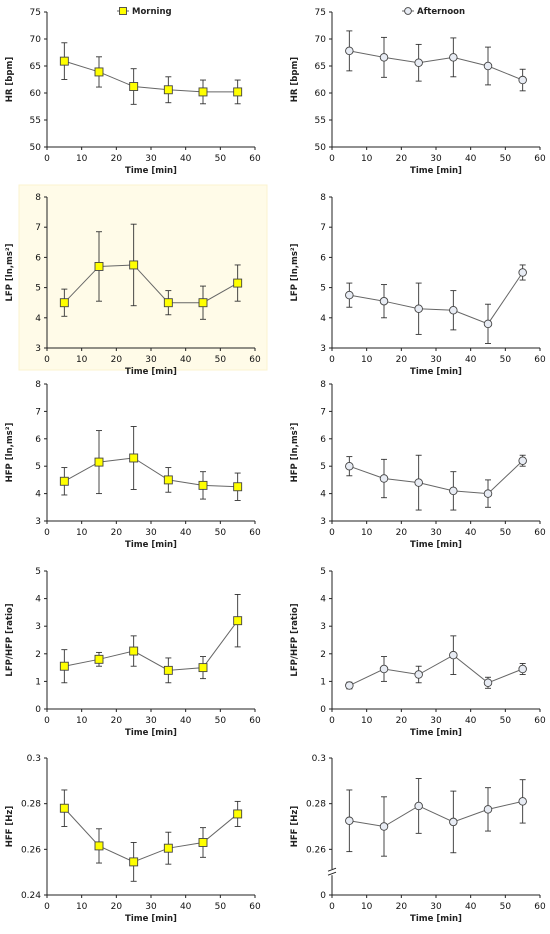 The width and height of the screenshot is (550, 934). Describe the element at coordinates (321, 94) in the screenshot. I see `y-tick-label: 60` at that location.